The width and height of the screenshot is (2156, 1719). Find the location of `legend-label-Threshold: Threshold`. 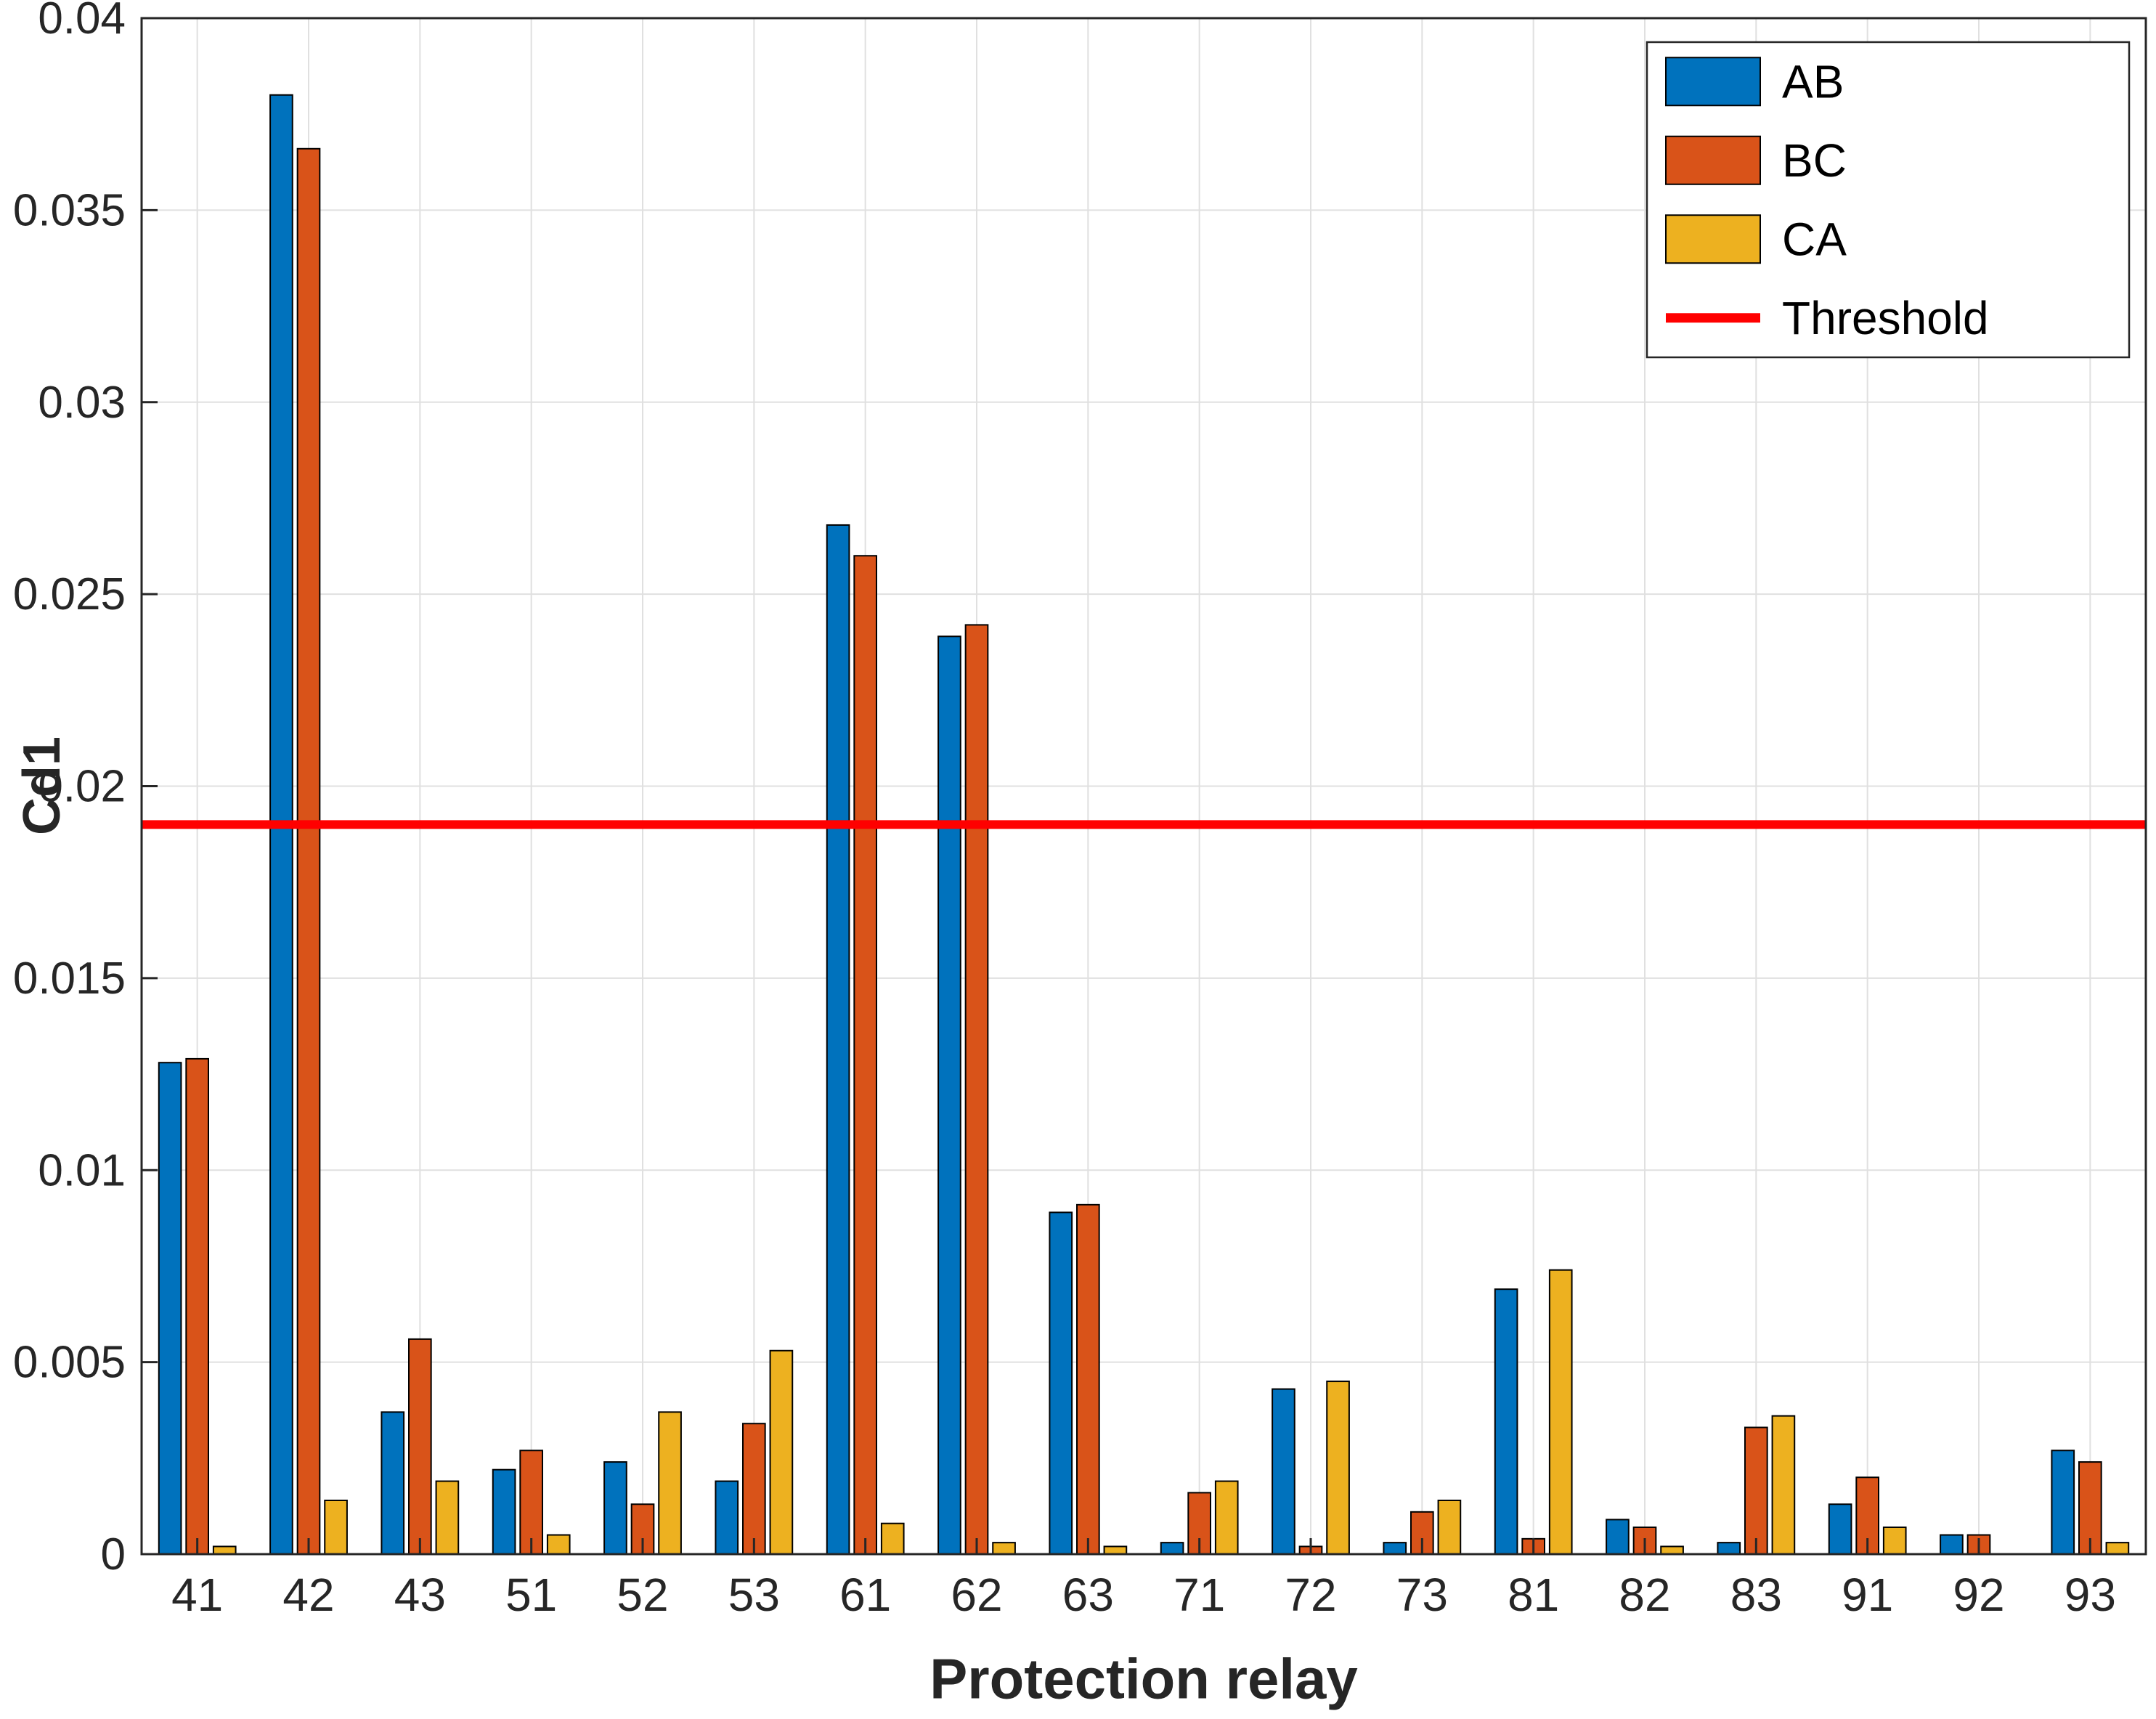

legend-label-Threshold: Threshold is located at coordinates (1885, 318).